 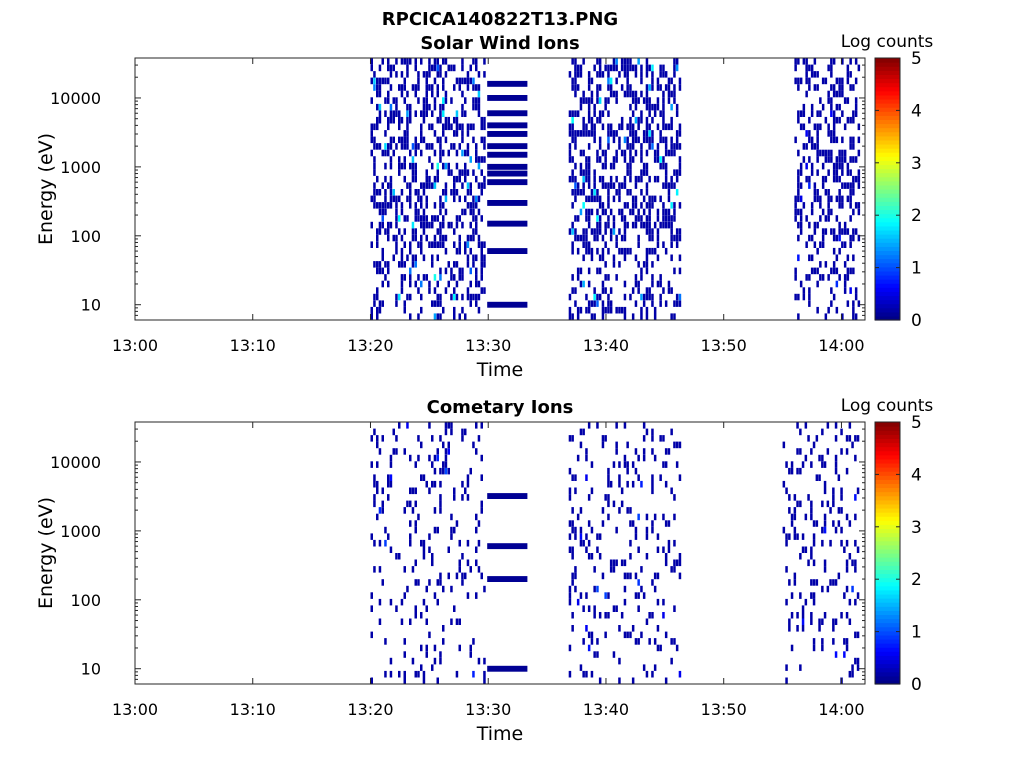 I want to click on x-tick-label: 13:50, so click(x=724, y=709).